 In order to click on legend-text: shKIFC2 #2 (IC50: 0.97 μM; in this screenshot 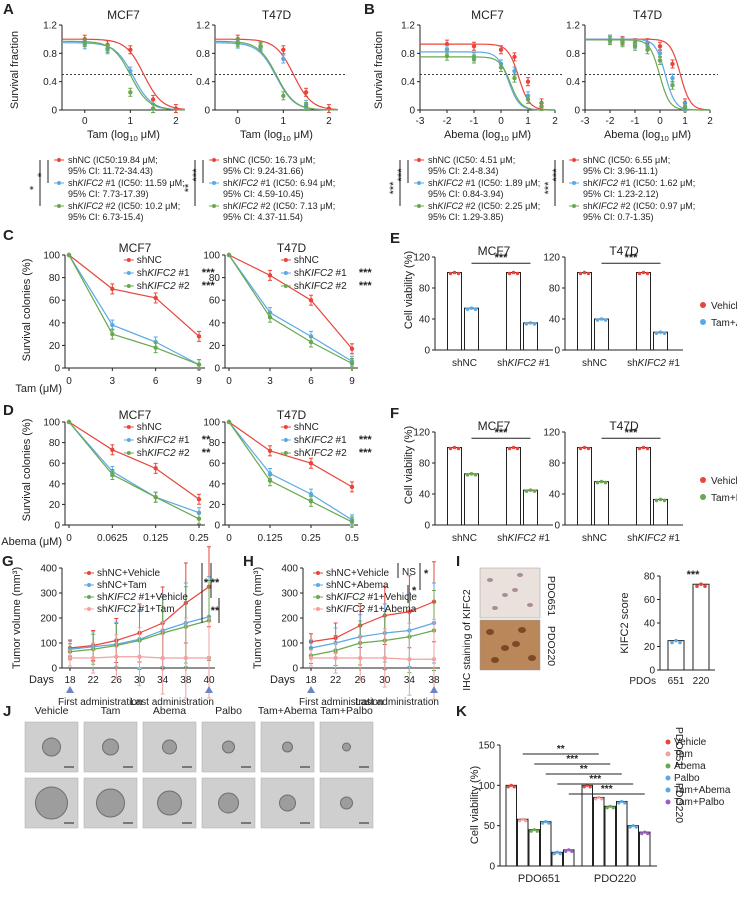, I will do `click(639, 206)`.